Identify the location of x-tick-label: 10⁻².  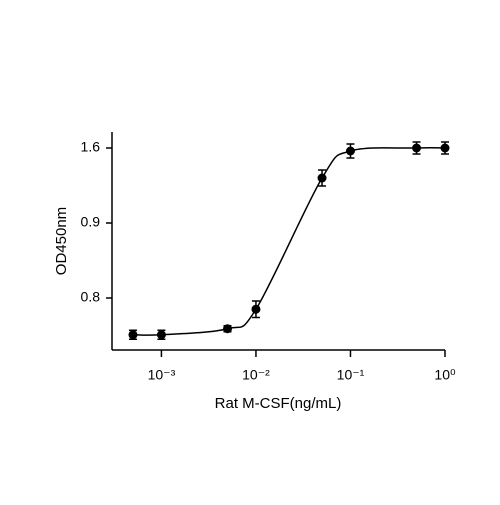
(256, 375).